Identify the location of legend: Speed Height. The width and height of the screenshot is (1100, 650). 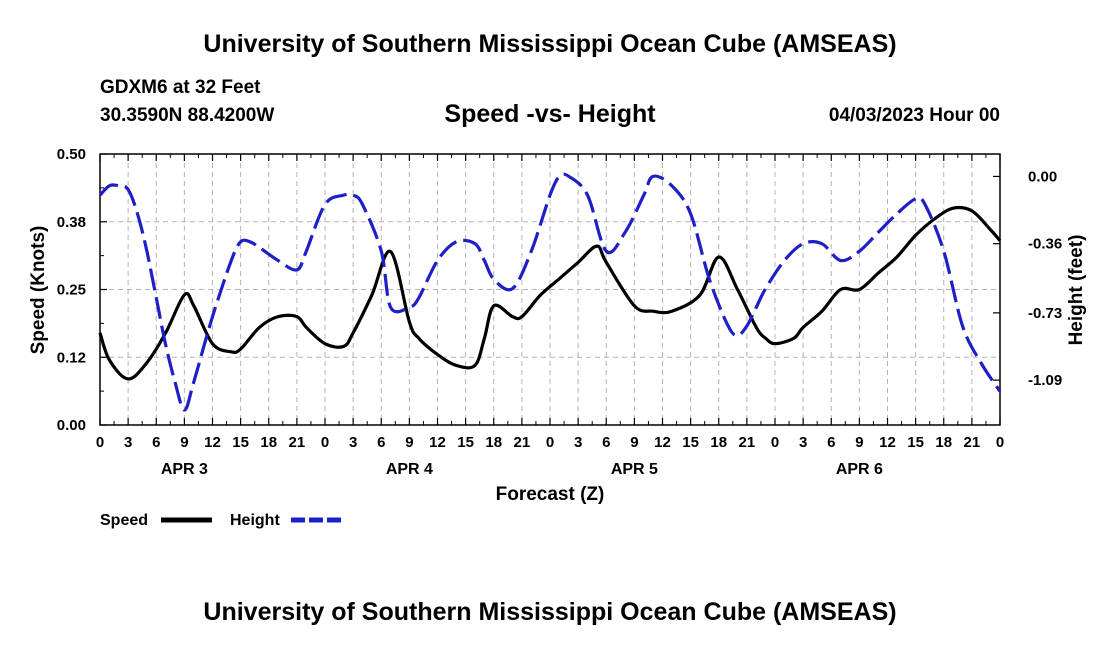
(221, 520).